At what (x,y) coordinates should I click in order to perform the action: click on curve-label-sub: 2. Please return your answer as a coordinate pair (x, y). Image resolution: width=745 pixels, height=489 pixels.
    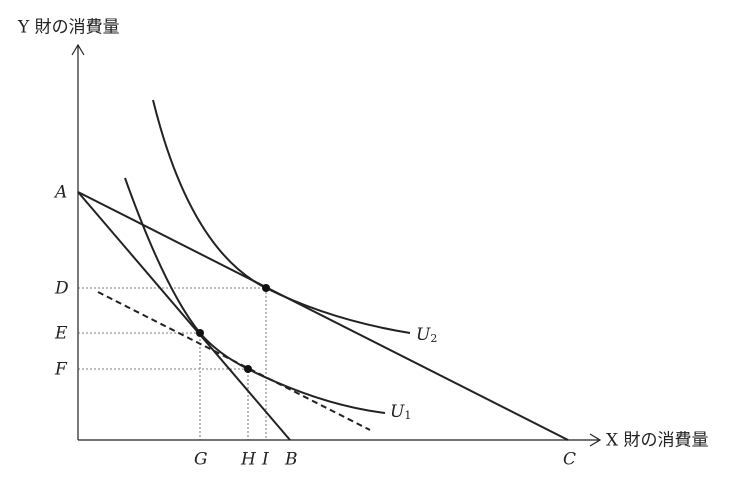
    Looking at the image, I should click on (433, 338).